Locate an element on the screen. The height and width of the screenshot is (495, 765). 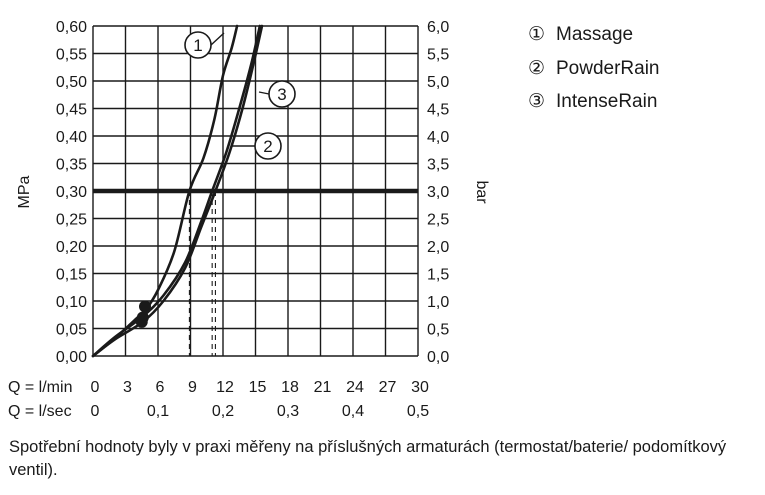
y-left-axis-title: MPa is located at coordinates (24, 191).